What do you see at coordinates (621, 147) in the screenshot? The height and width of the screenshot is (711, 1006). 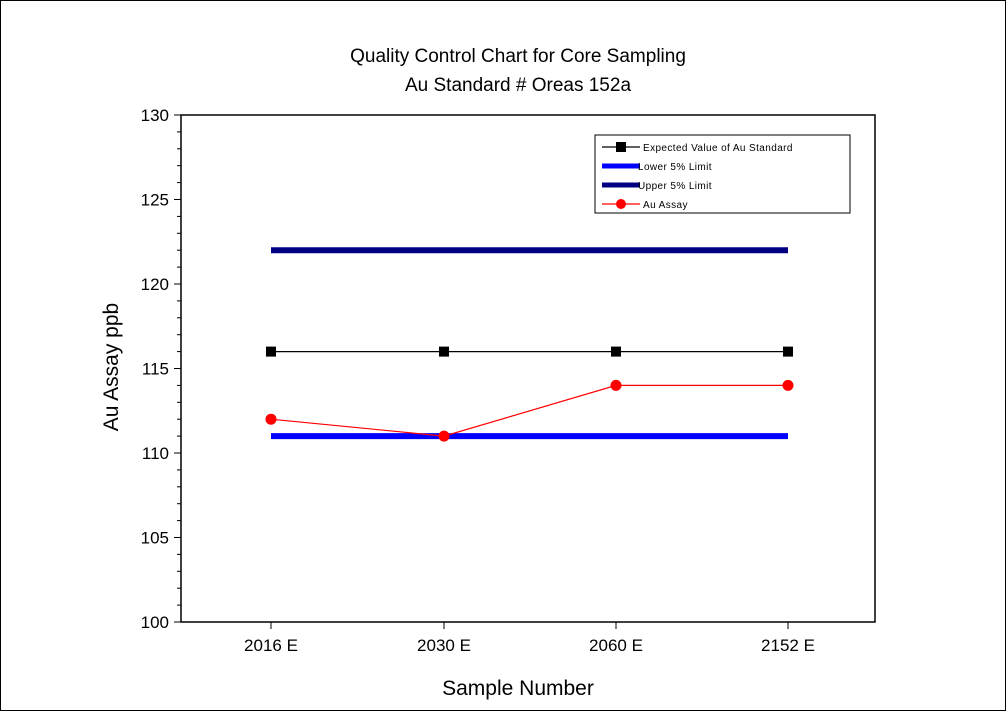 I see `legend-marker-expected-value-of-au-standard` at bounding box center [621, 147].